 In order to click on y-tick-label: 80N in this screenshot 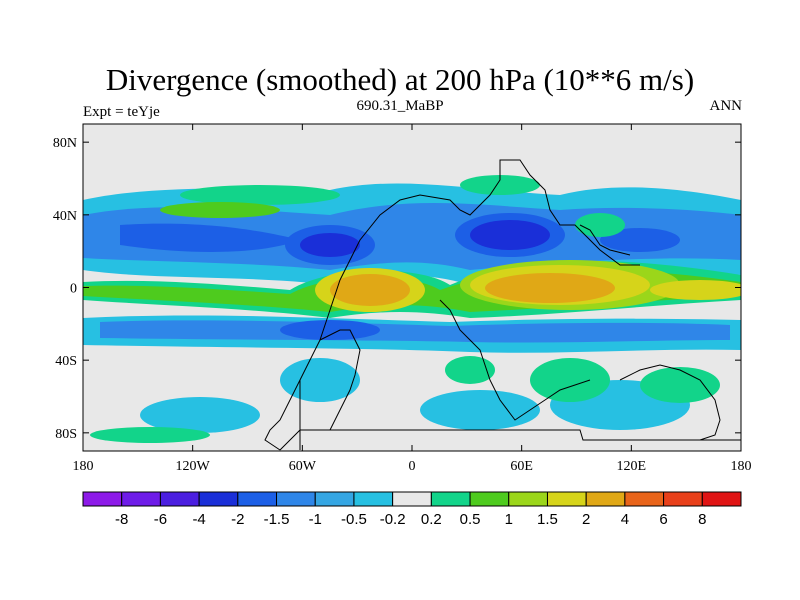, I will do `click(65, 143)`.